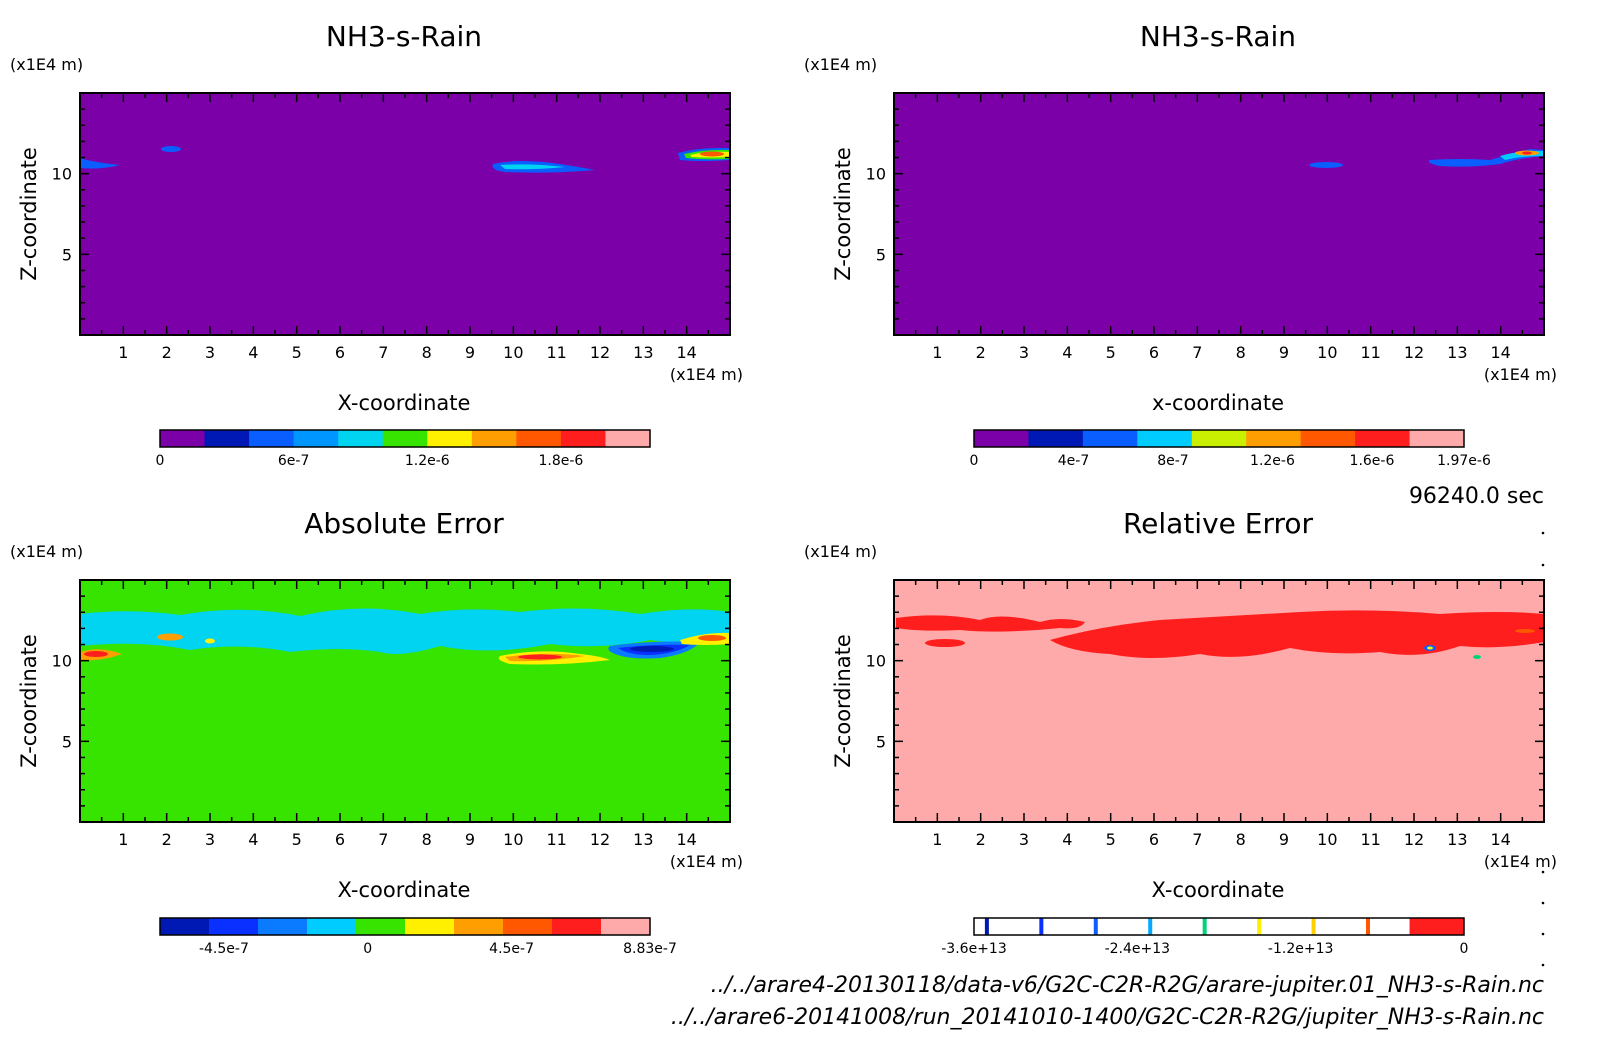  I want to click on colorbar-tick-label: 4.5e-7, so click(511, 949).